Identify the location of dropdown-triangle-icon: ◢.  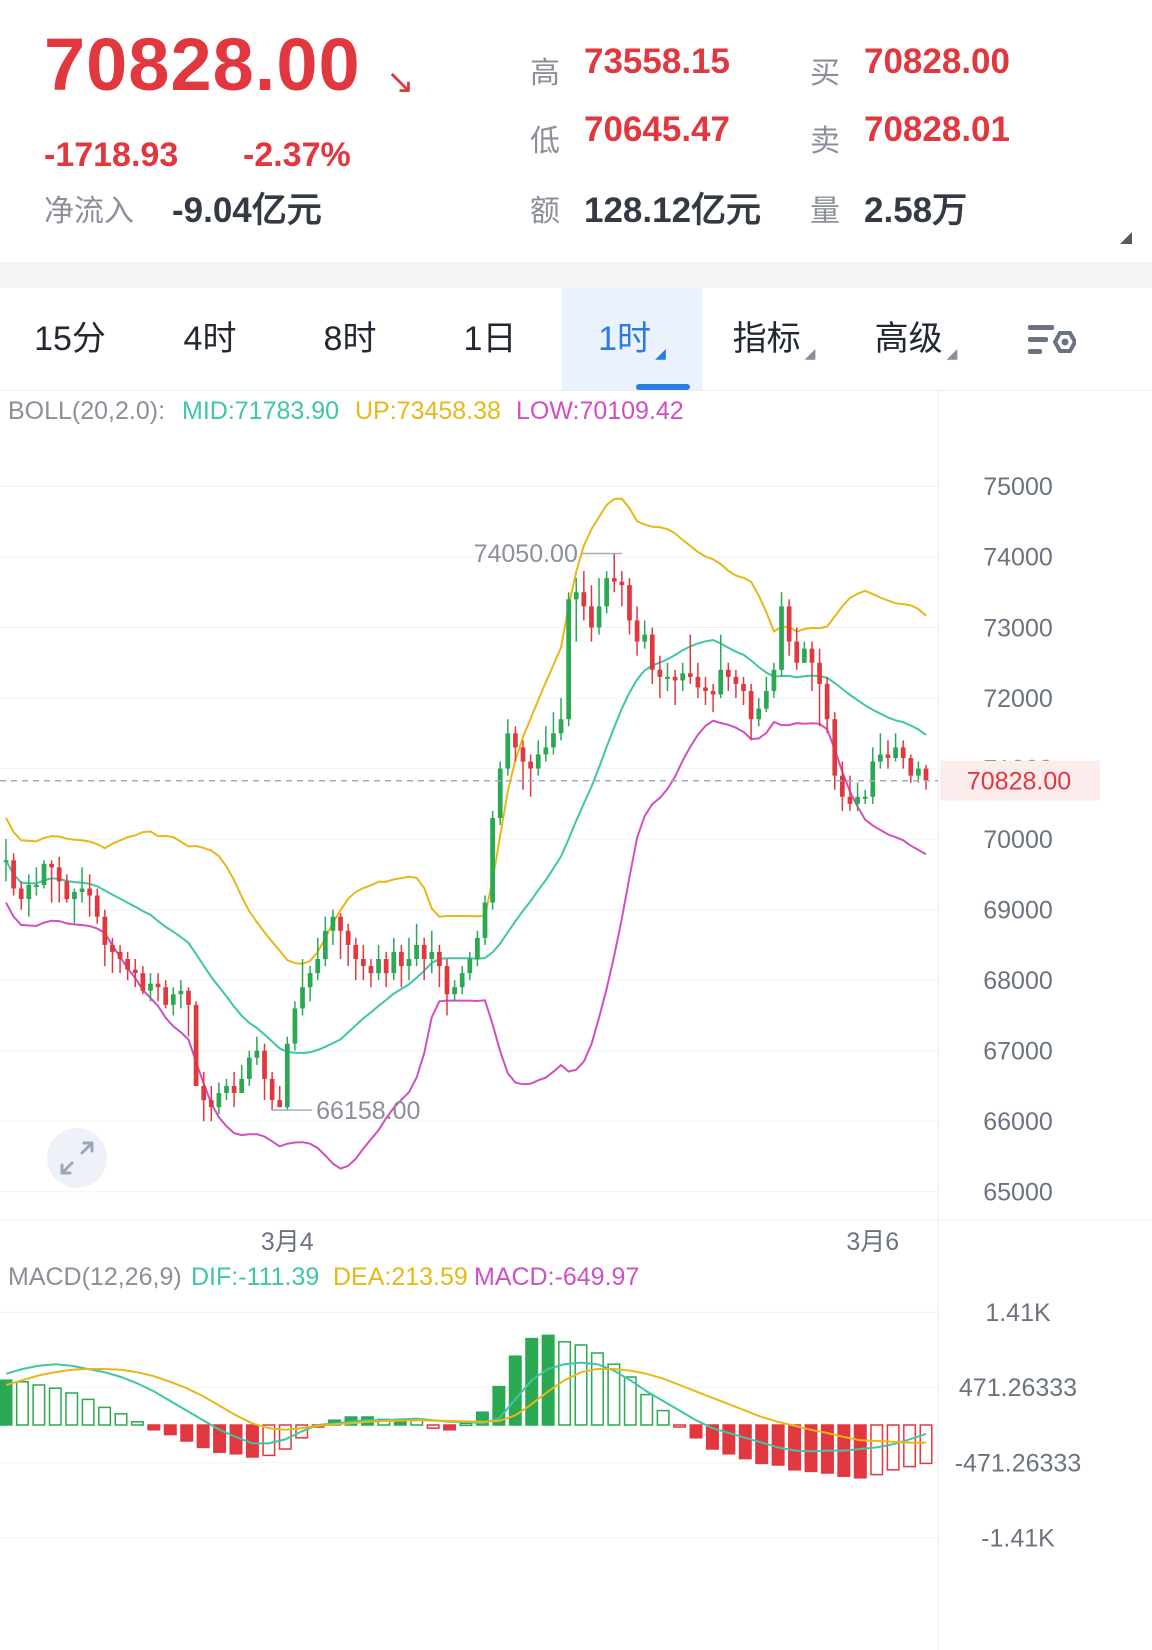
(810, 353).